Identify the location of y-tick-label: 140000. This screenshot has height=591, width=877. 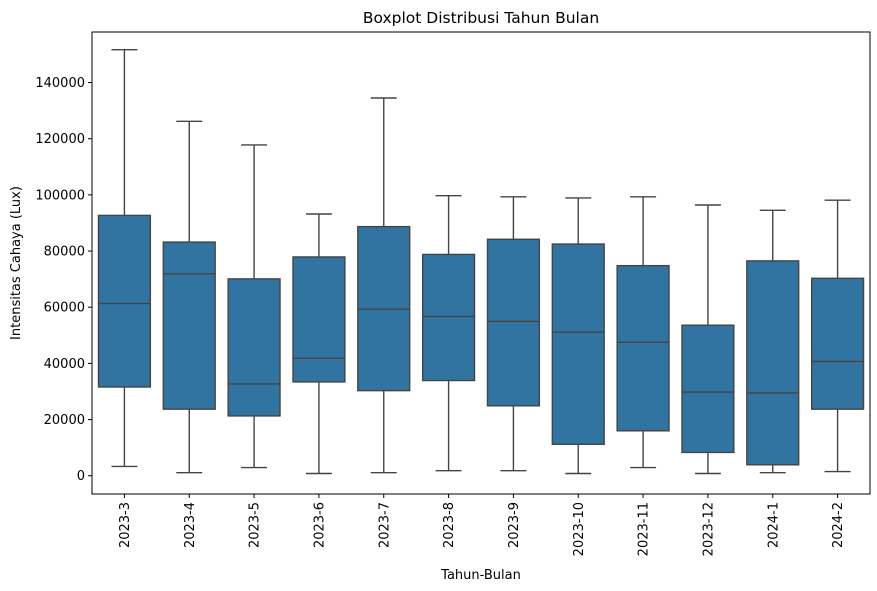
(60, 83).